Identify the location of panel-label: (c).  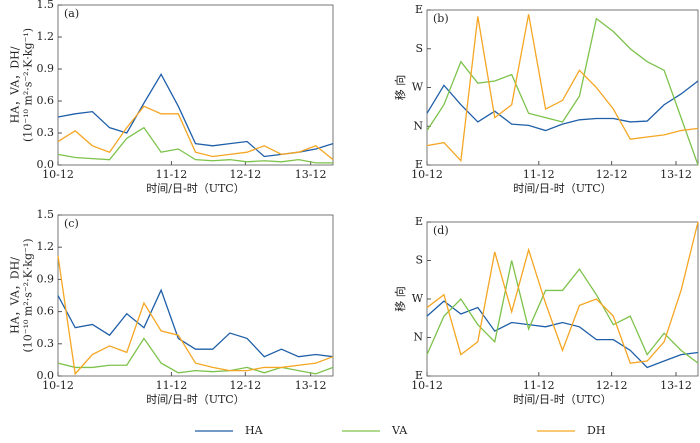
(71, 223).